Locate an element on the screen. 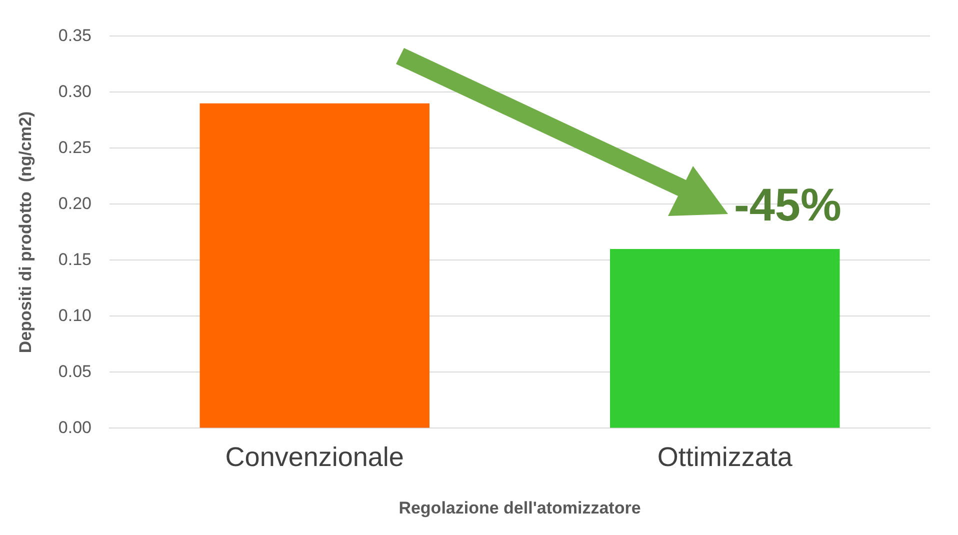  y-tick-label: 0.15 is located at coordinates (75, 259).